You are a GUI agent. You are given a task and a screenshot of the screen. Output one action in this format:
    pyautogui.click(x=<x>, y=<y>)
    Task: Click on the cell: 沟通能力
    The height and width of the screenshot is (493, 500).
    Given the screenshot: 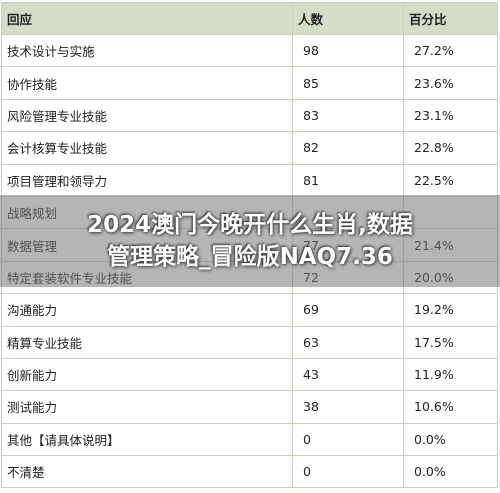 What is the action you would take?
    pyautogui.click(x=147, y=310)
    